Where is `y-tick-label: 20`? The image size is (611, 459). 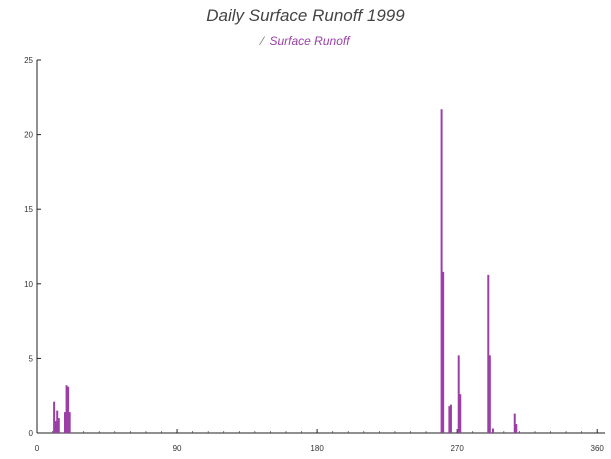 y-tick-label: 20 is located at coordinates (28, 135).